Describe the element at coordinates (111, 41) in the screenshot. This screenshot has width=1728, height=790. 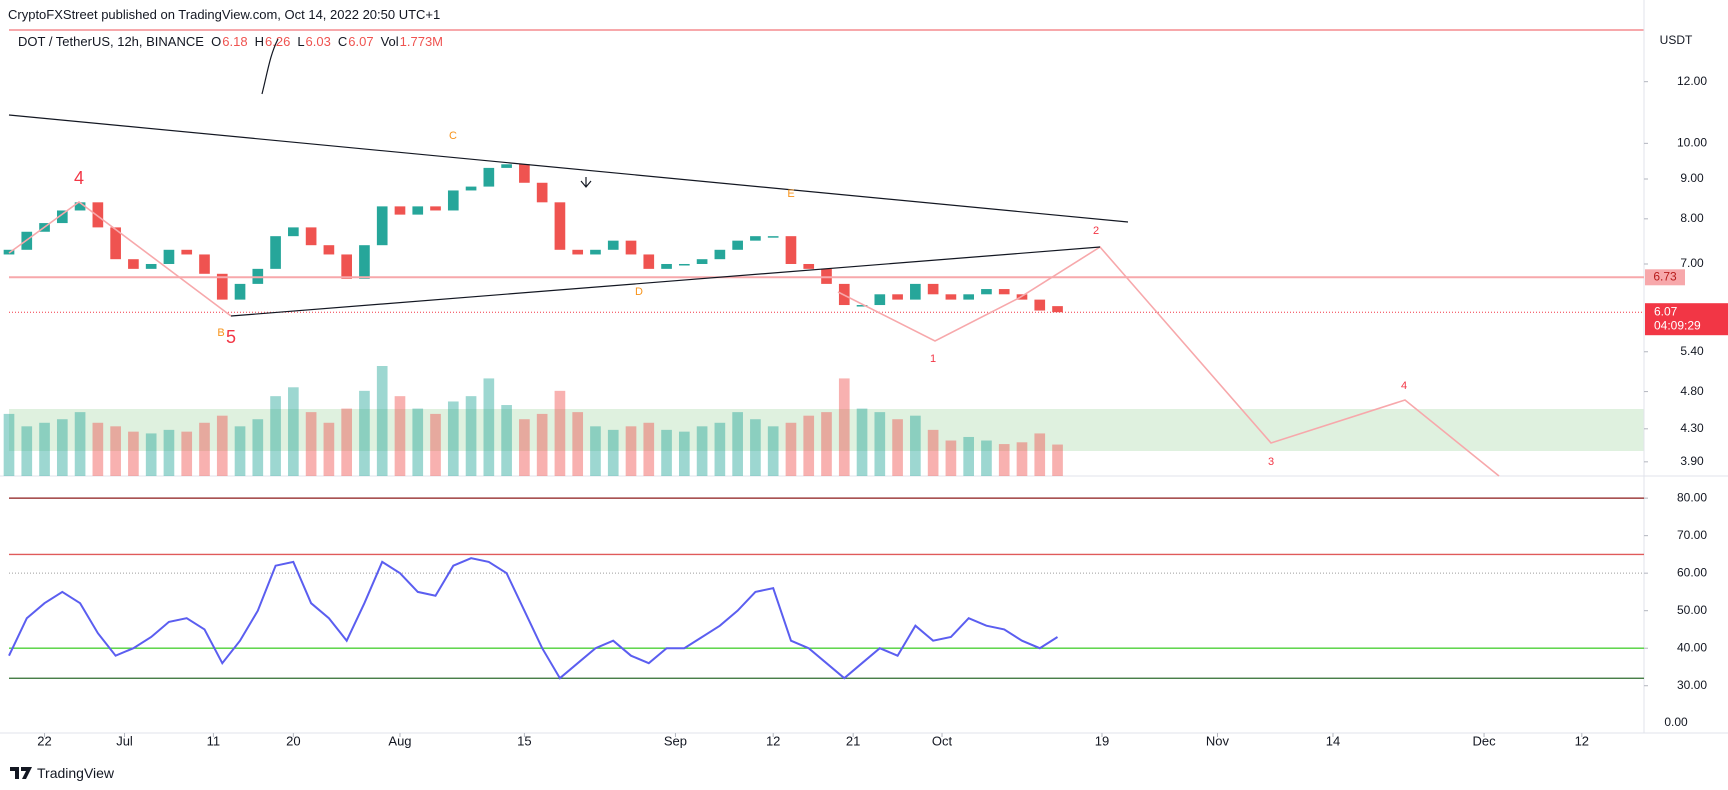
I see `symbol-title: DOT / TetherUS, 12h, BINANCE` at that location.